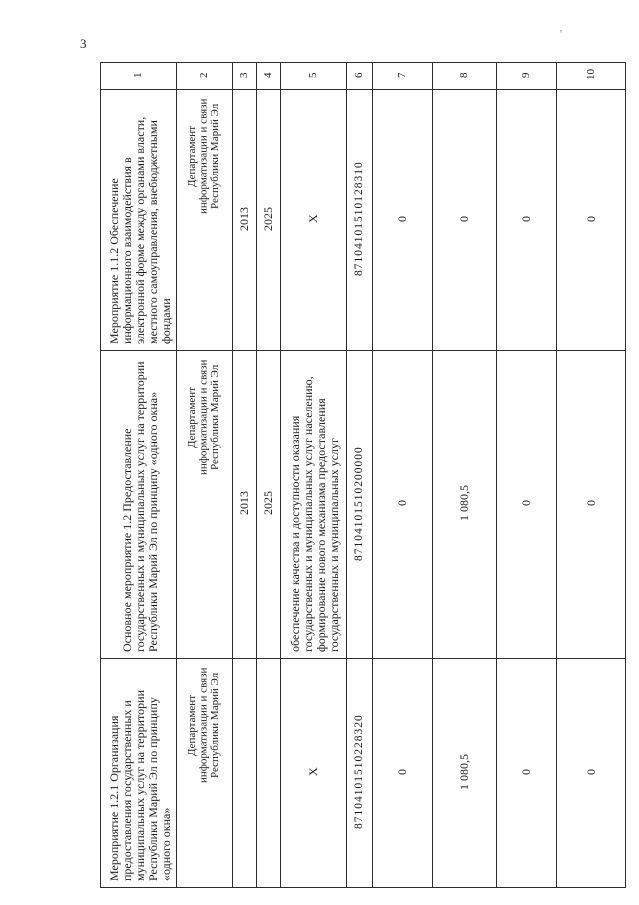 The height and width of the screenshot is (905, 639). Describe the element at coordinates (244, 773) in the screenshot. I see `cell-year-start` at that location.